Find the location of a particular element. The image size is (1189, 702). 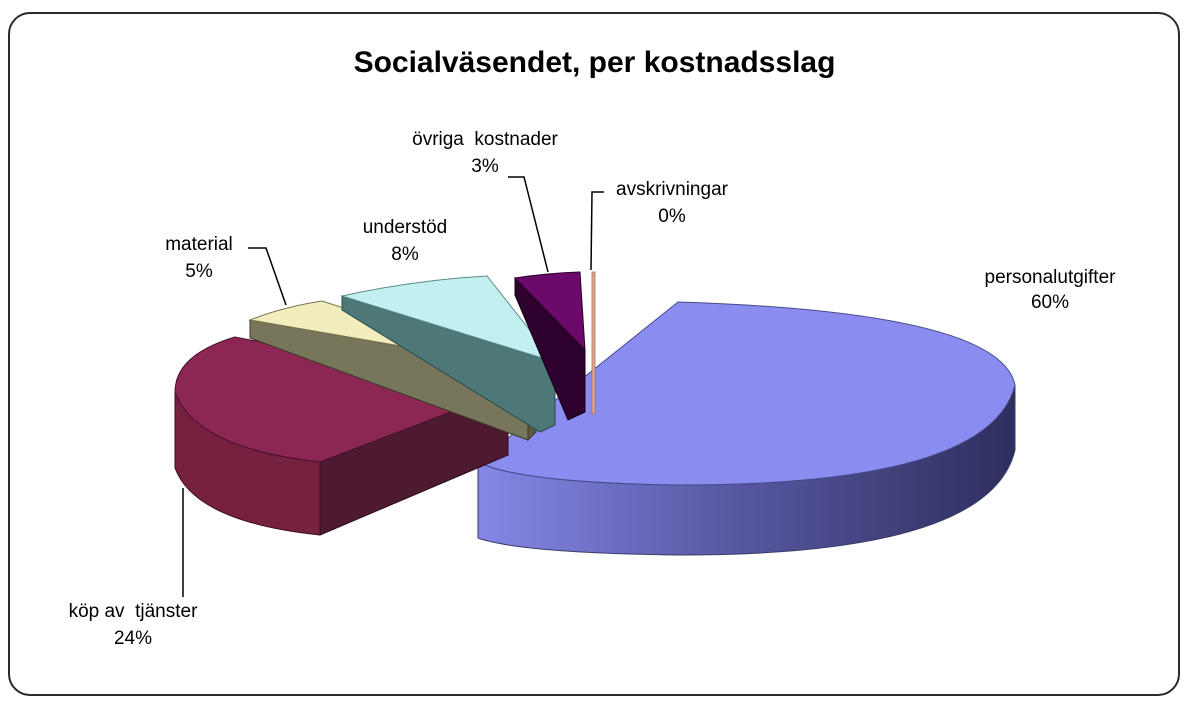

leader-material is located at coordinates (267, 276).